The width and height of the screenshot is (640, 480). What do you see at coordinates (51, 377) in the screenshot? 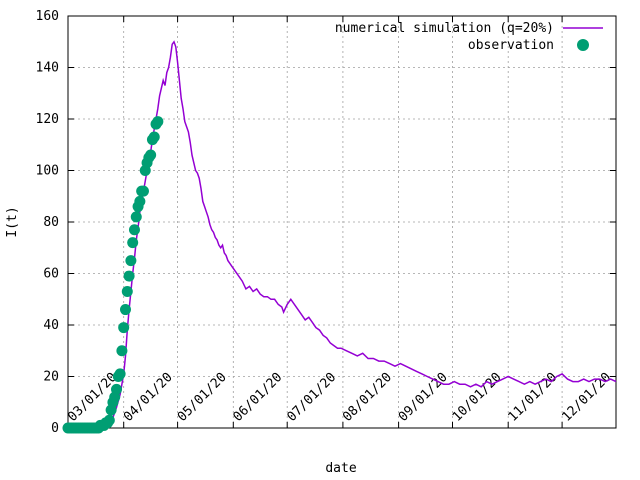
I see `y-tick-label: 20` at bounding box center [51, 377].